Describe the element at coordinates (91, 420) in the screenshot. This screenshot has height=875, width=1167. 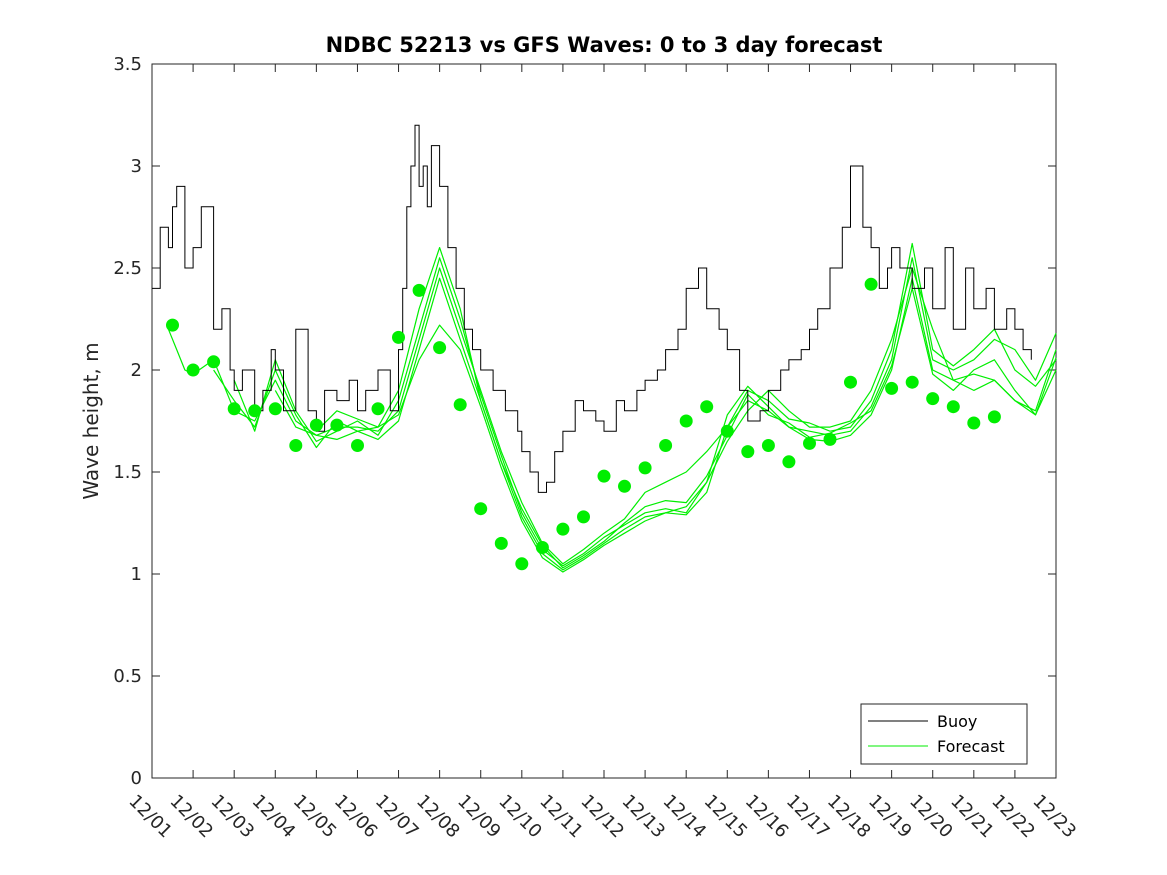
I see `y-axis-label: Wave height, m` at that location.